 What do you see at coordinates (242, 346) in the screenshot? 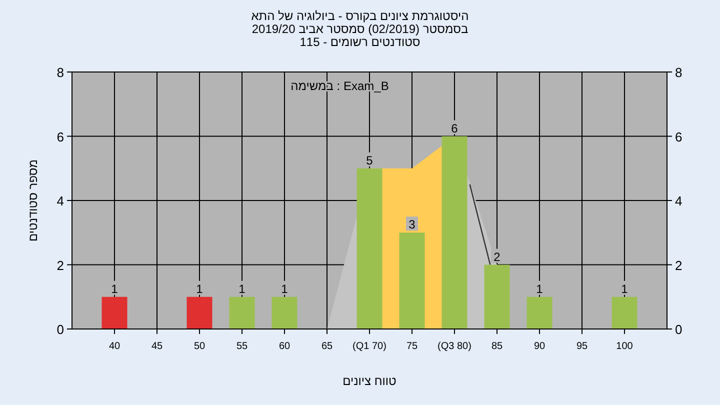
I see `x-tick-label: 55` at bounding box center [242, 346].